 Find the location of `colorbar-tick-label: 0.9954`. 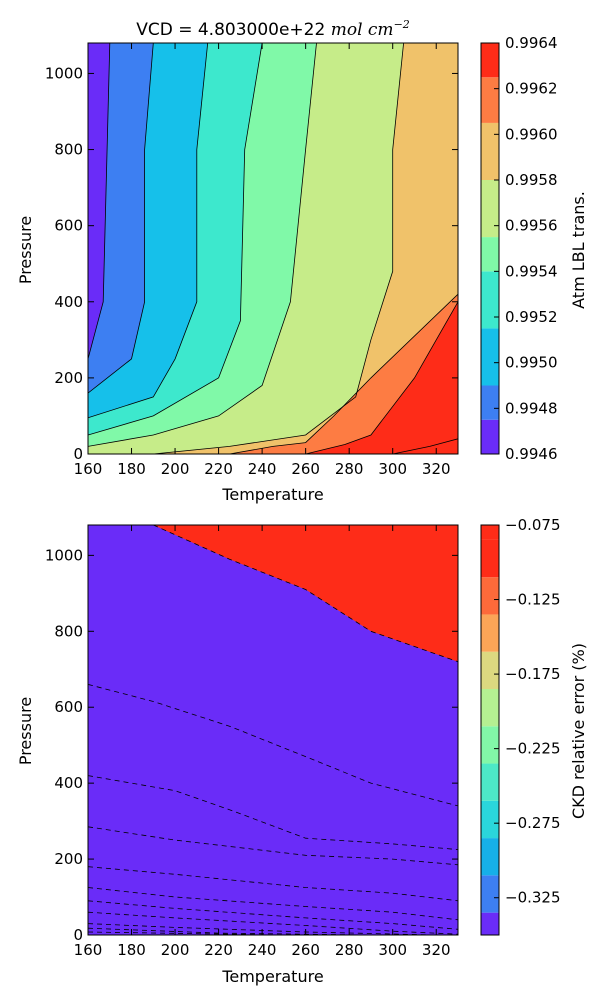

colorbar-tick-label: 0.9954 is located at coordinates (531, 271).